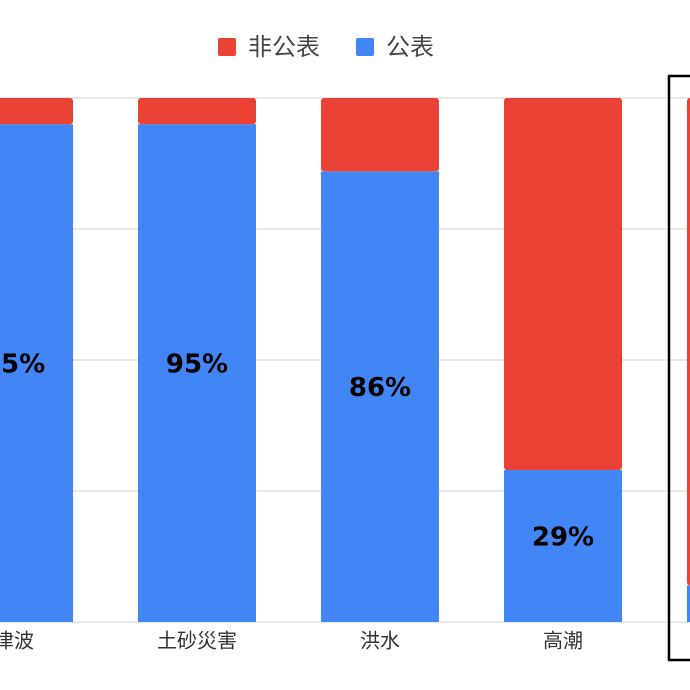 The width and height of the screenshot is (690, 690). What do you see at coordinates (17, 641) in the screenshot?
I see `x-tick-label: 津波` at bounding box center [17, 641].